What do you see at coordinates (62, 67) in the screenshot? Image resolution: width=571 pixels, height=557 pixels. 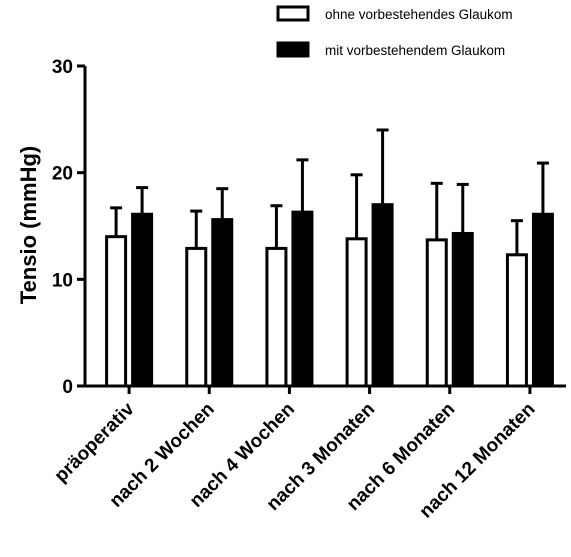 I see `y-tick-label-3: 30` at bounding box center [62, 67].